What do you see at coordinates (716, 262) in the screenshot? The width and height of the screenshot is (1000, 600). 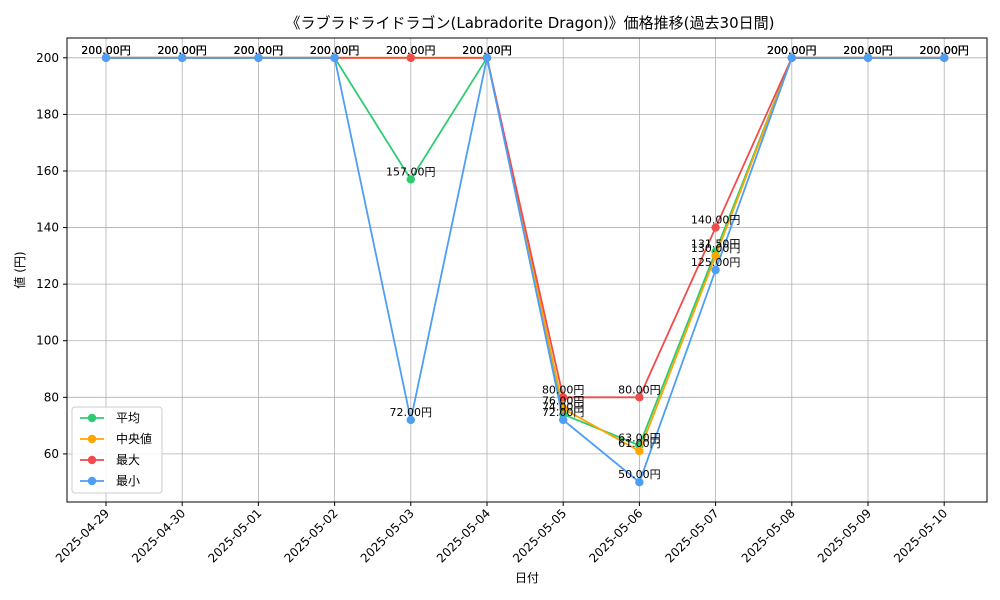 I see `data-label: 125.00円` at bounding box center [716, 262].